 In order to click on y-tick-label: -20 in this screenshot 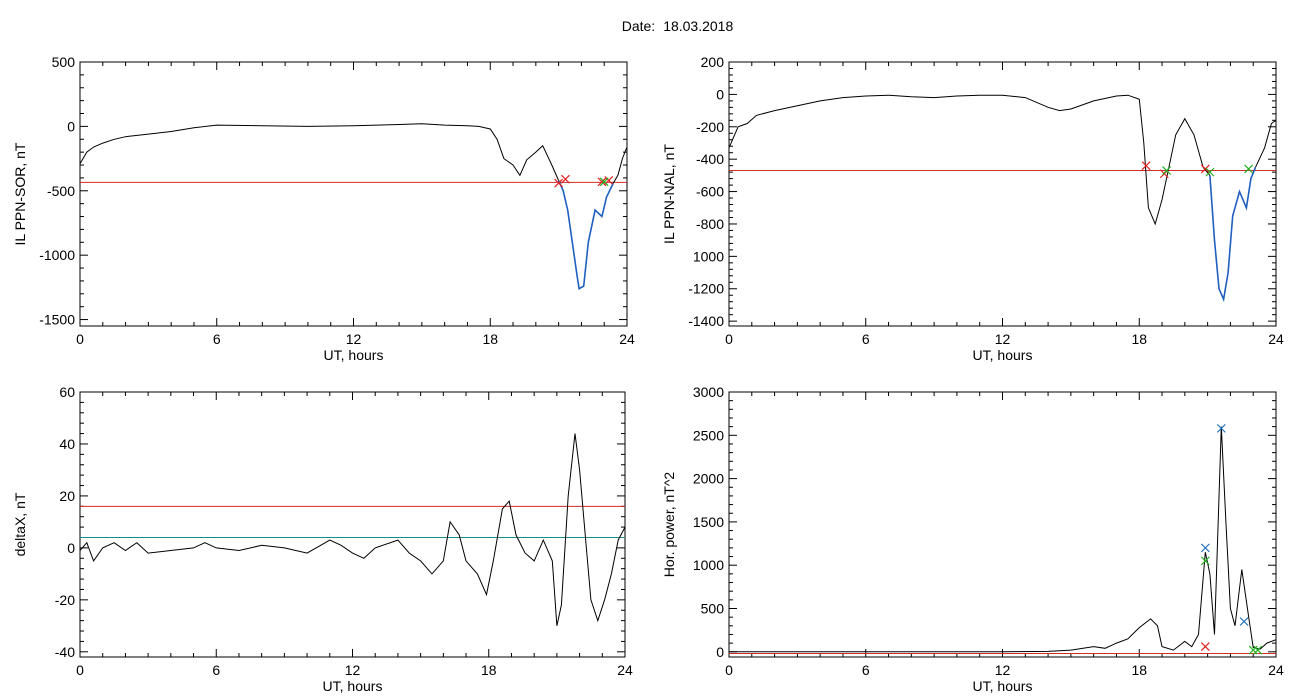, I will do `click(65, 600)`.